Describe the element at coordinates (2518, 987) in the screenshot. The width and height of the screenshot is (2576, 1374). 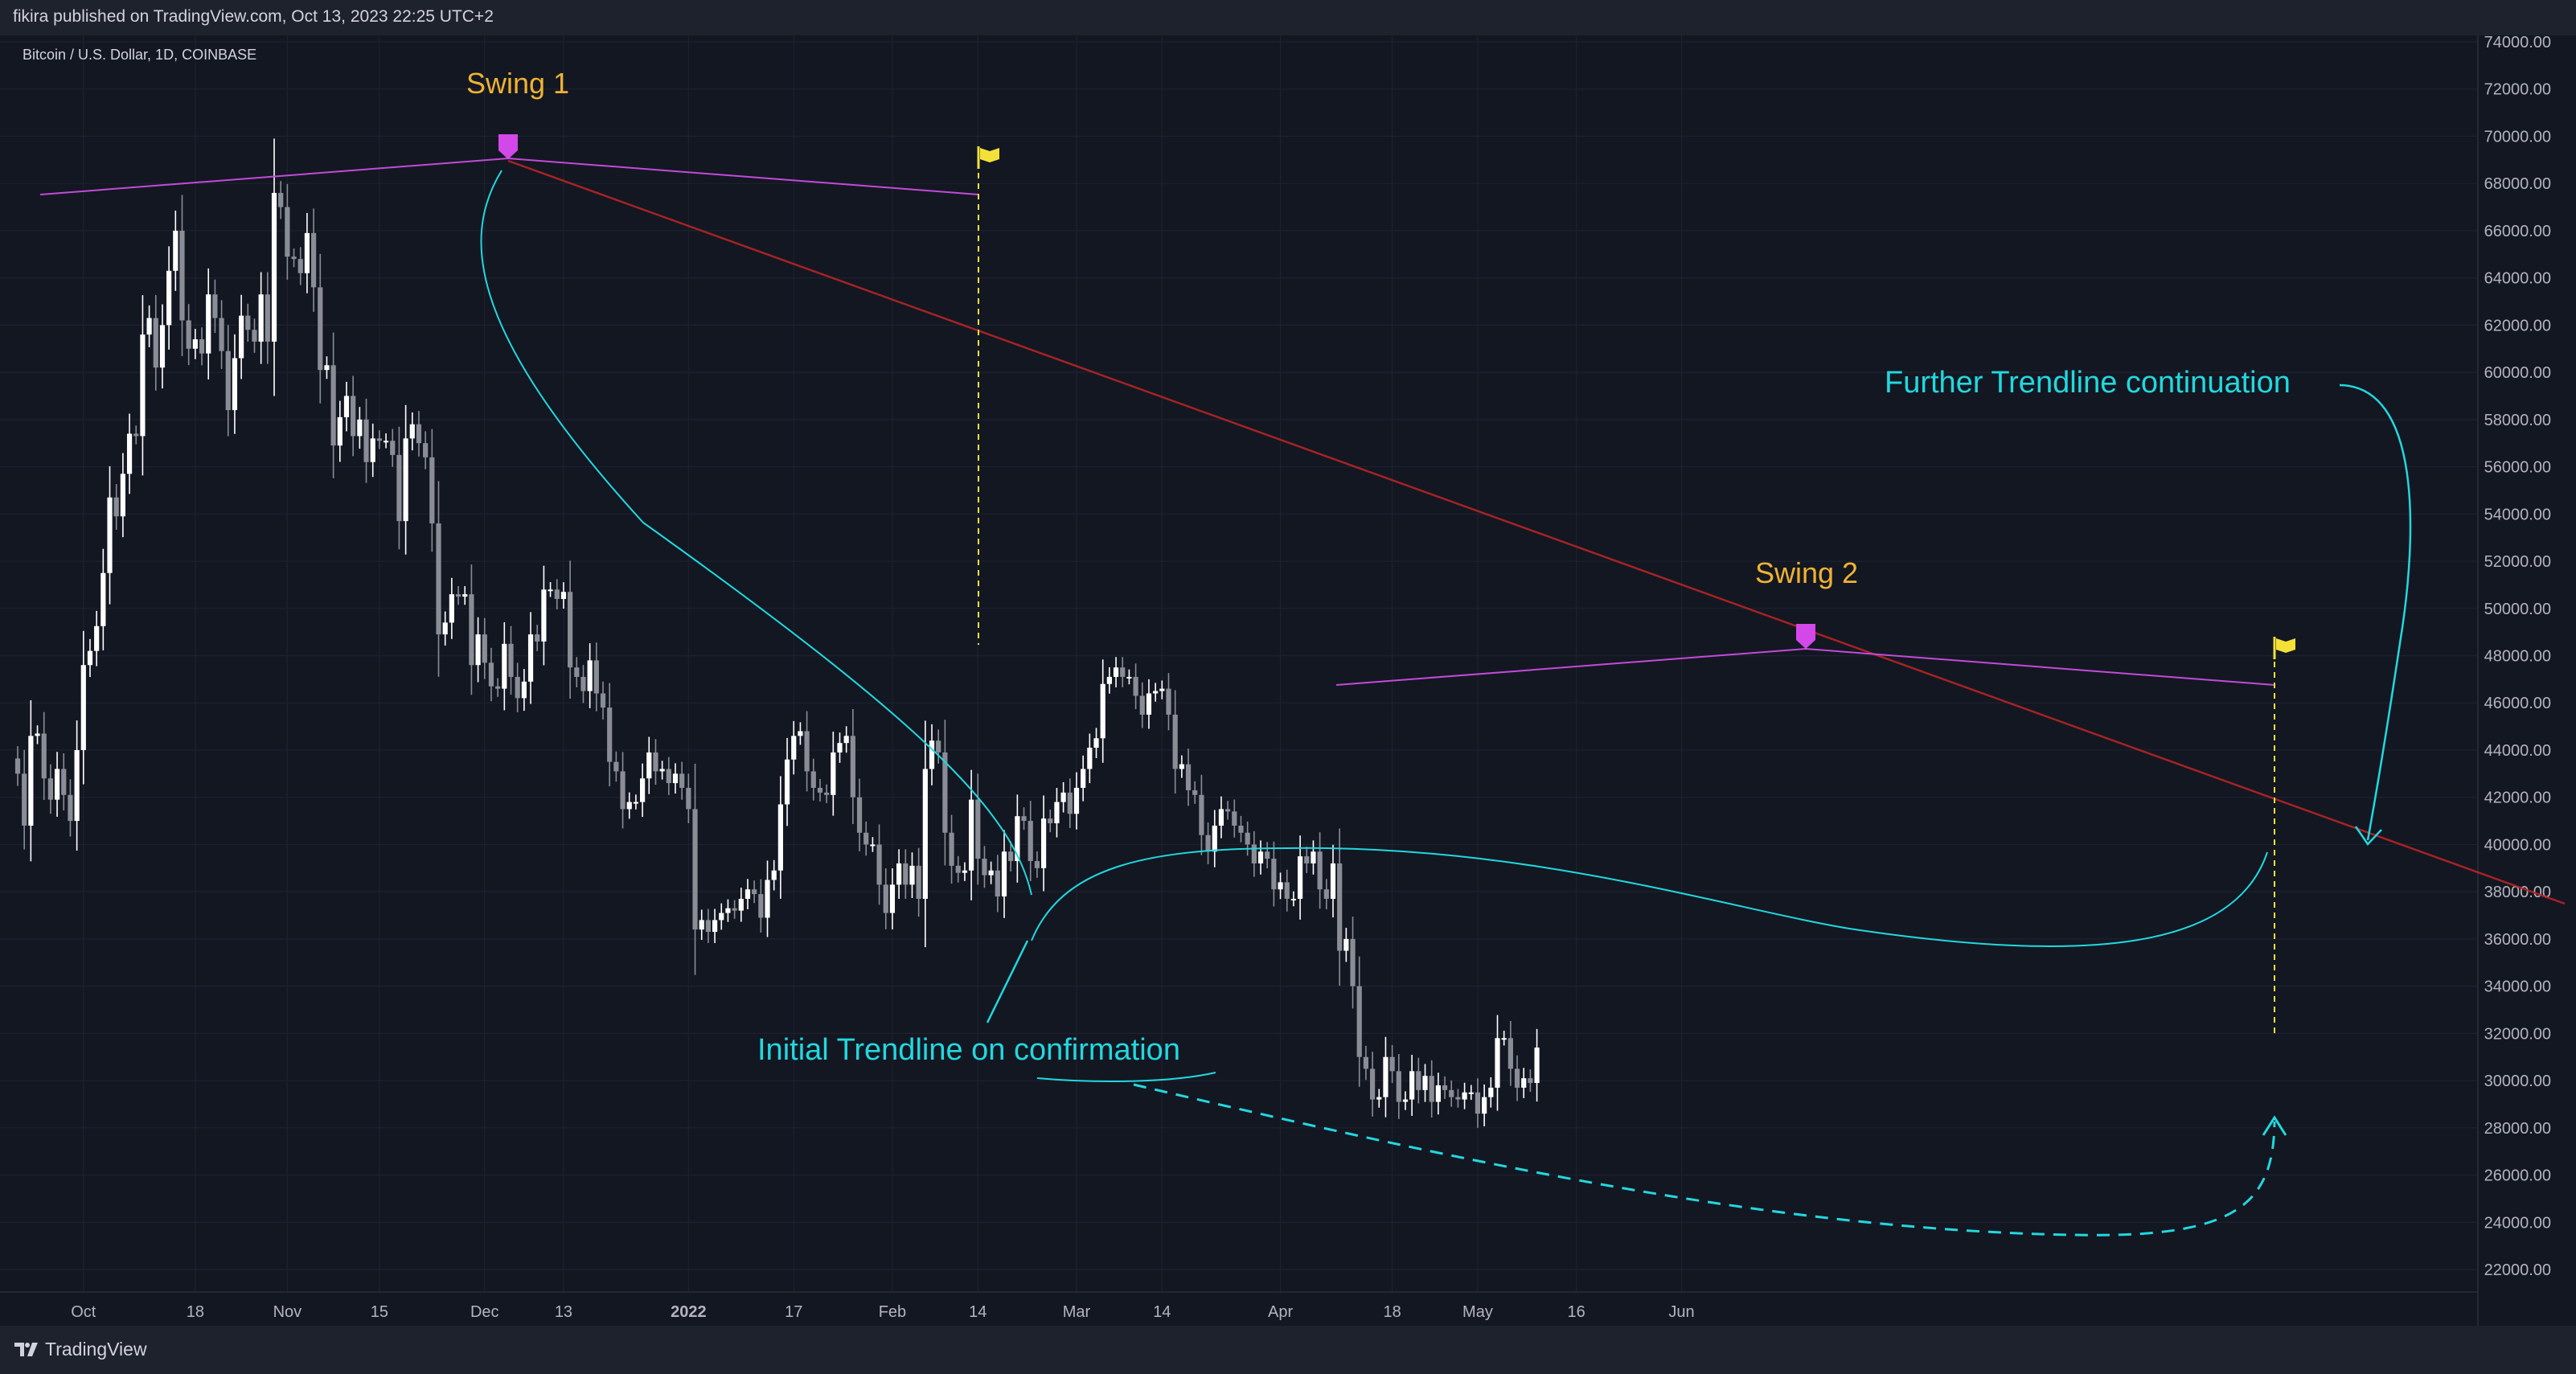
I see `y-tick-label: 34000.00` at that location.